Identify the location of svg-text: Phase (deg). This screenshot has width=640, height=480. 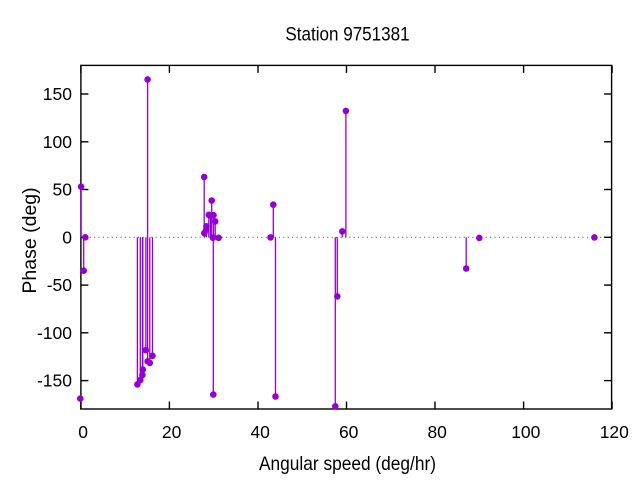
(30, 240).